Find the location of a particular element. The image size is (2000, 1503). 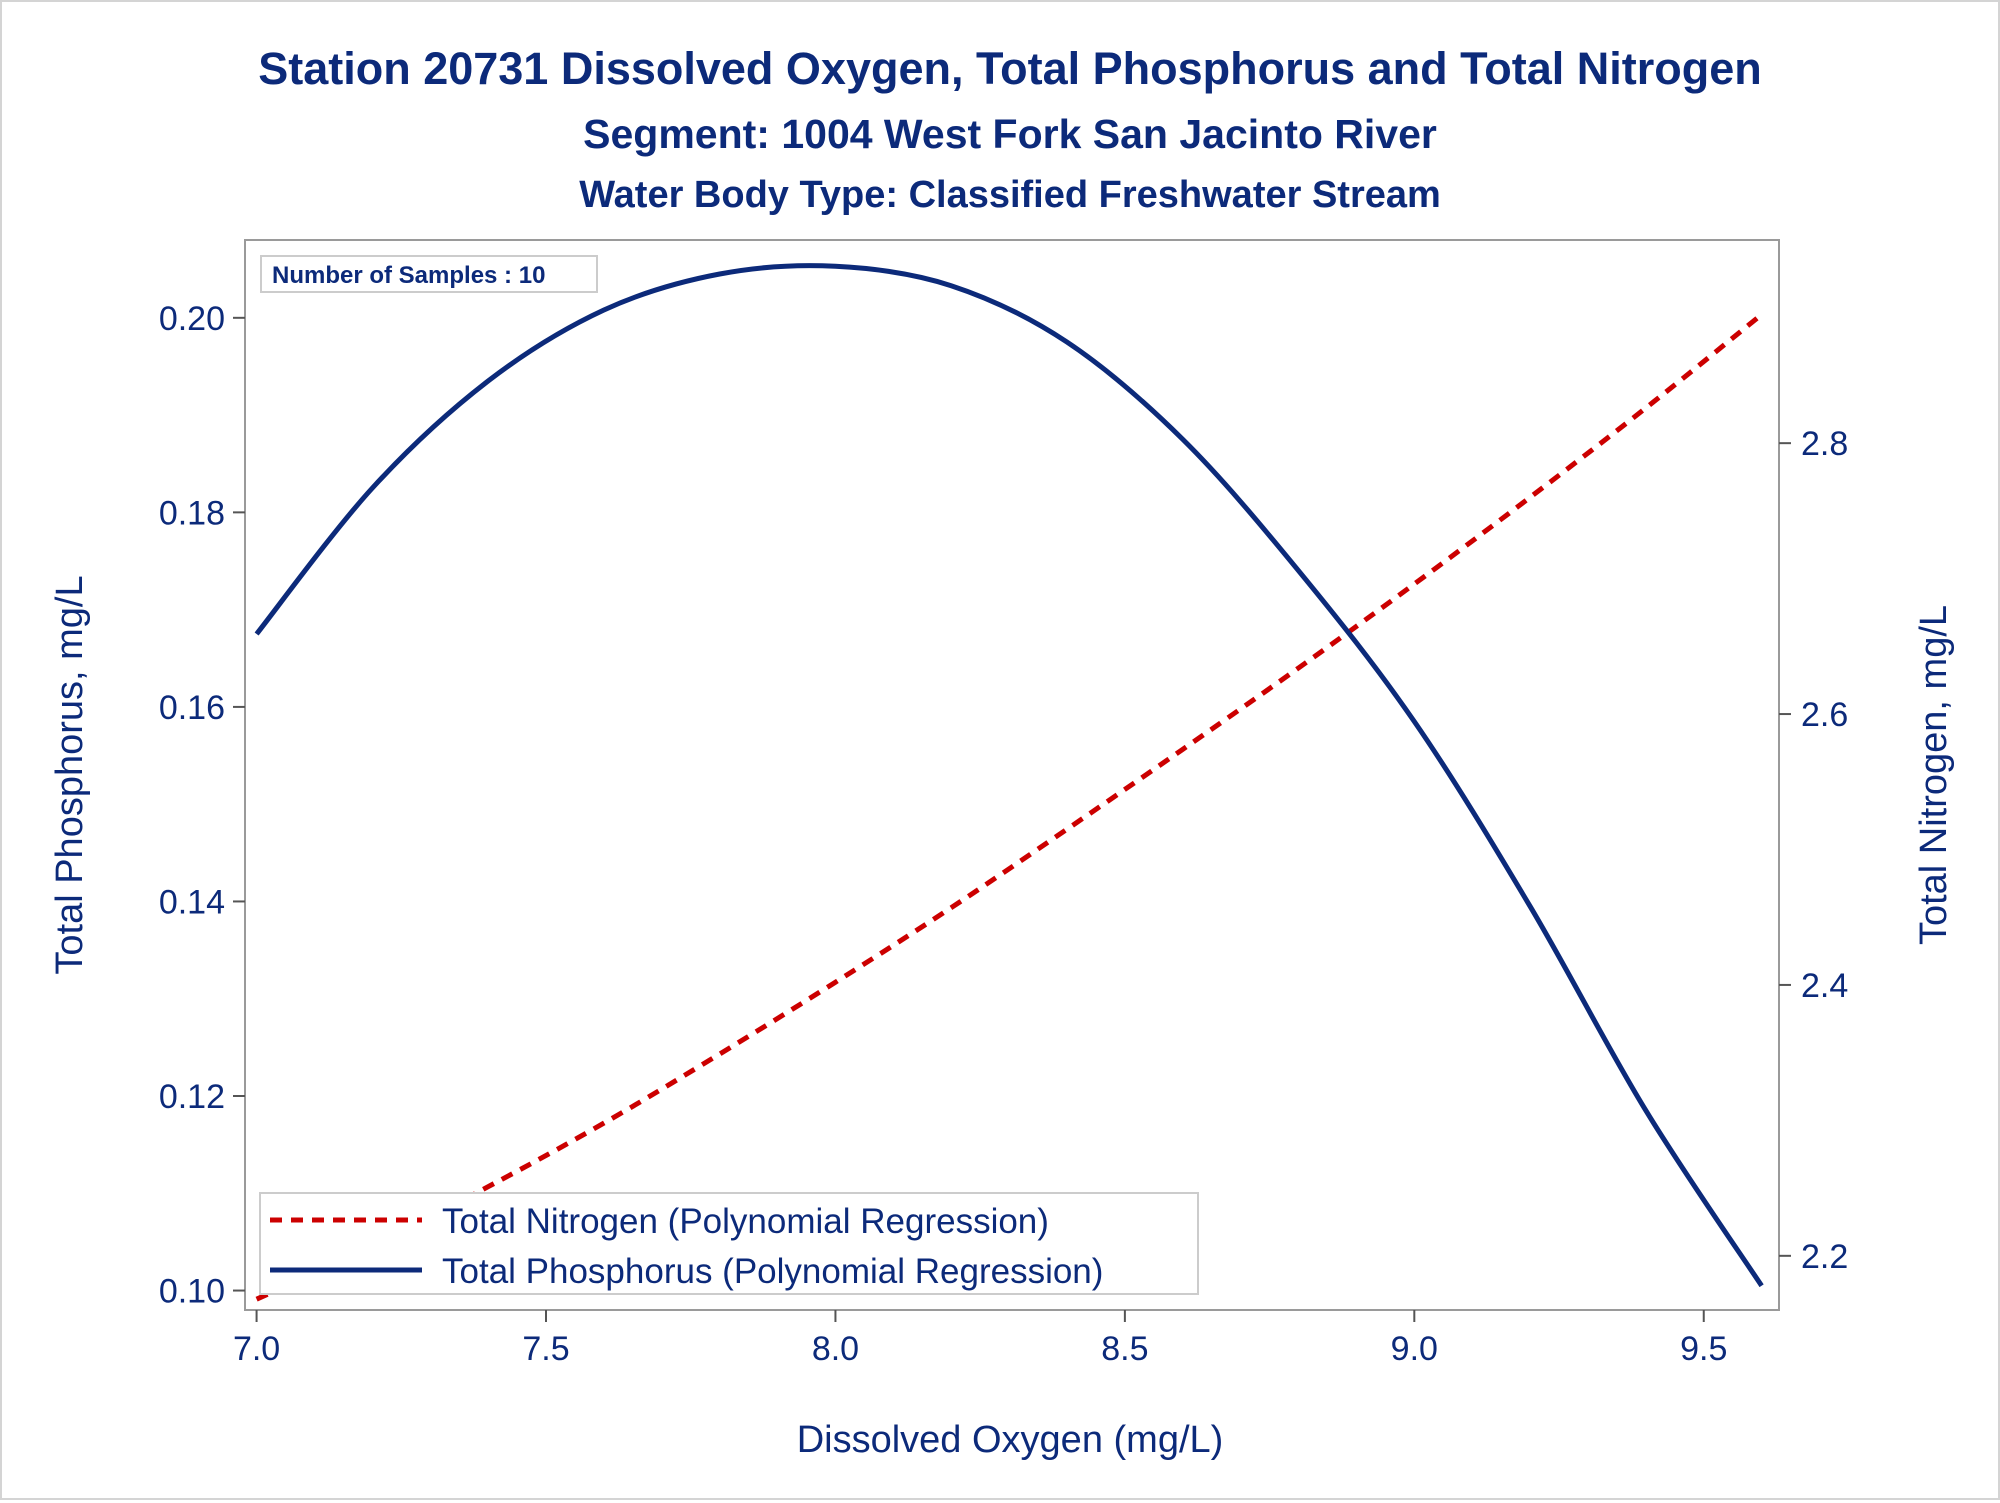

x-axis-label: Dissolved Oxygen (mg/L) is located at coordinates (1010, 1440).